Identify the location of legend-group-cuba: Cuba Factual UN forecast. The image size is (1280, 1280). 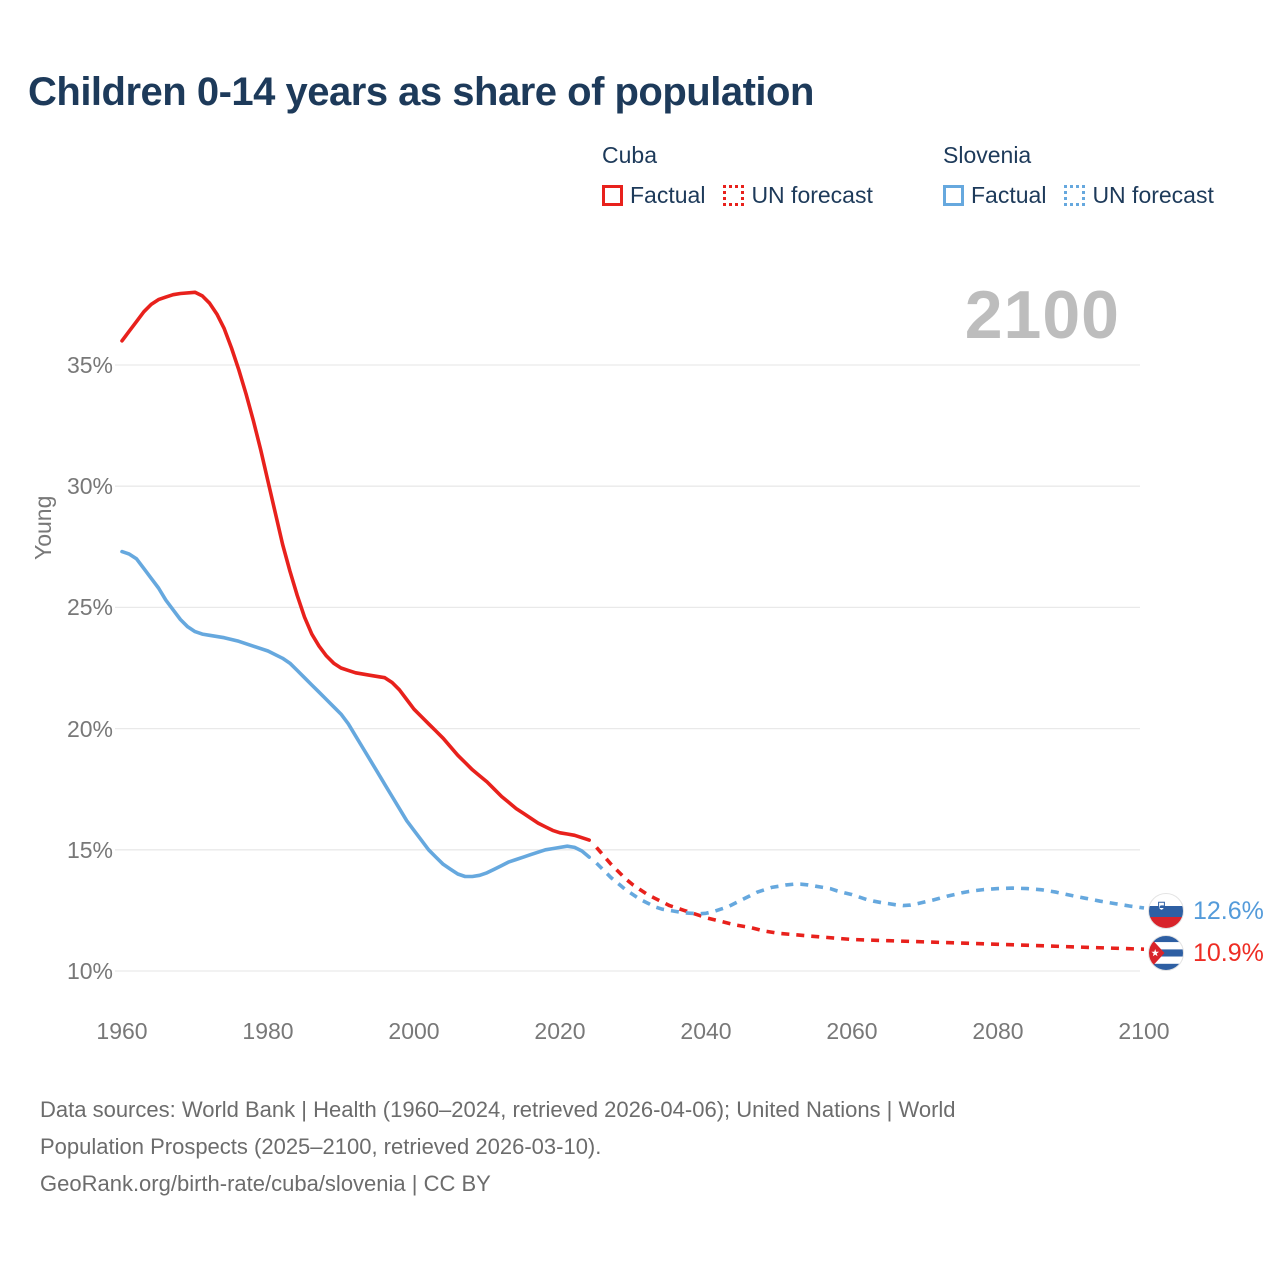
(746, 175).